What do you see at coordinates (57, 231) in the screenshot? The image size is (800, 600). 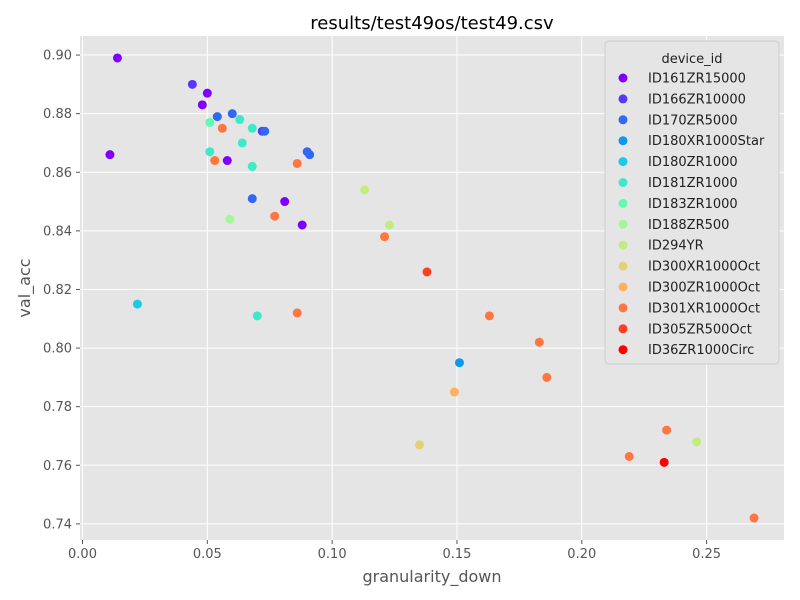 I see `y-tick-label: 0.84` at bounding box center [57, 231].